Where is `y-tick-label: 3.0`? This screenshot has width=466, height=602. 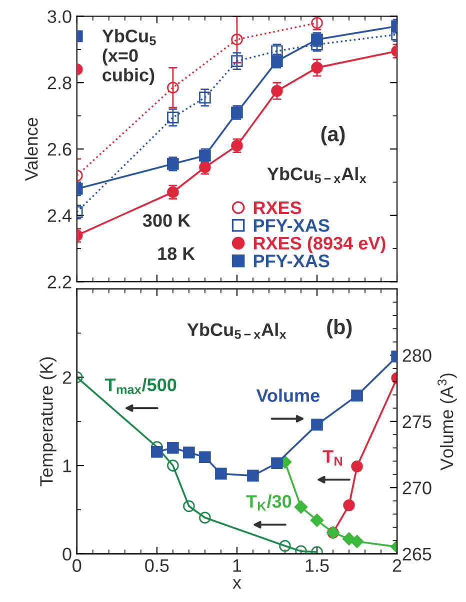
y-tick-label: 3.0 is located at coordinates (60, 16).